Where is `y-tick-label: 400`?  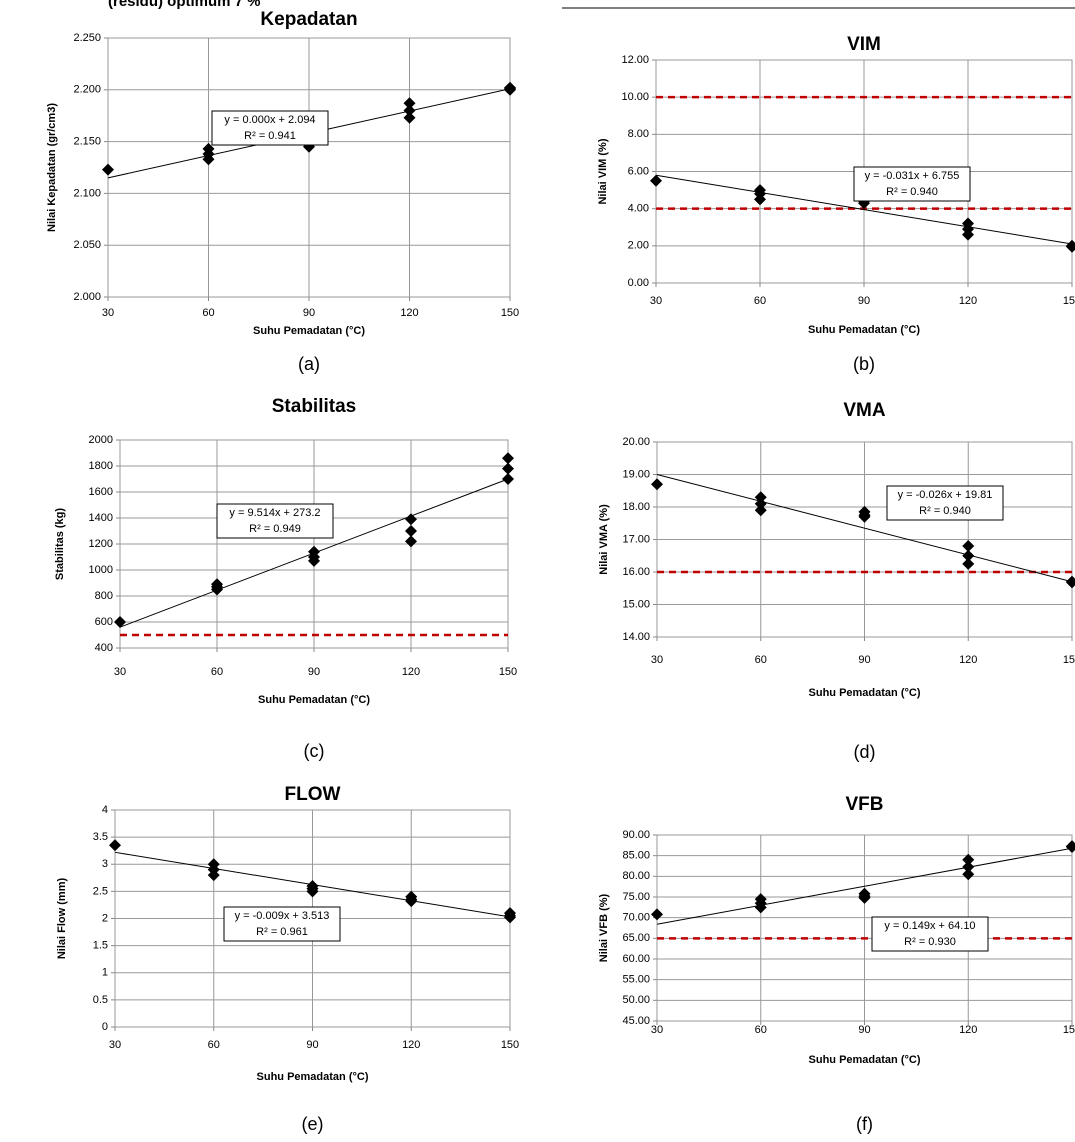 y-tick-label: 400 is located at coordinates (104, 648).